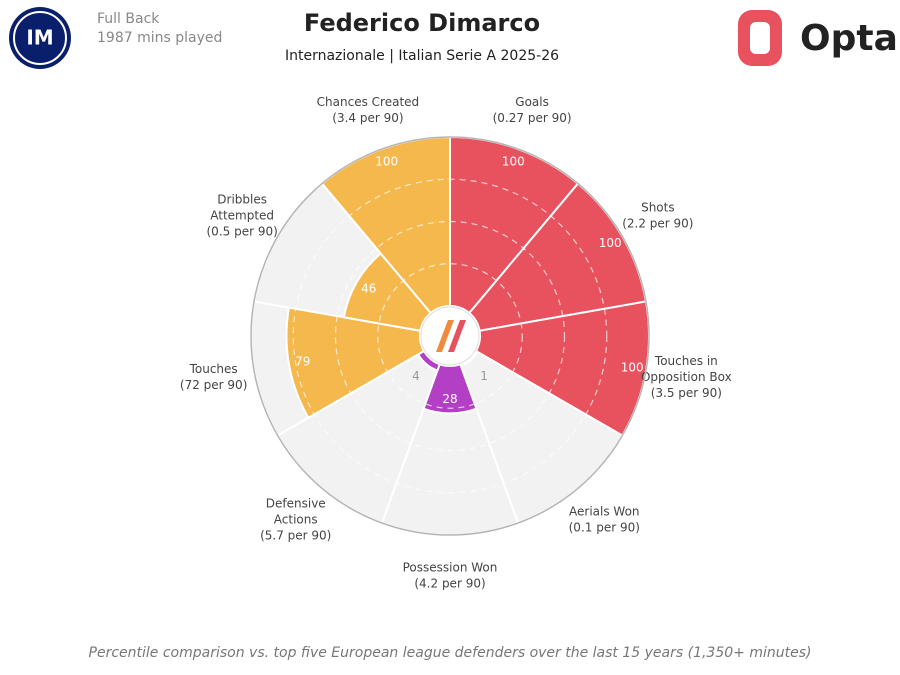  I want to click on per-90-label: (3.4 per 90), so click(367, 118).